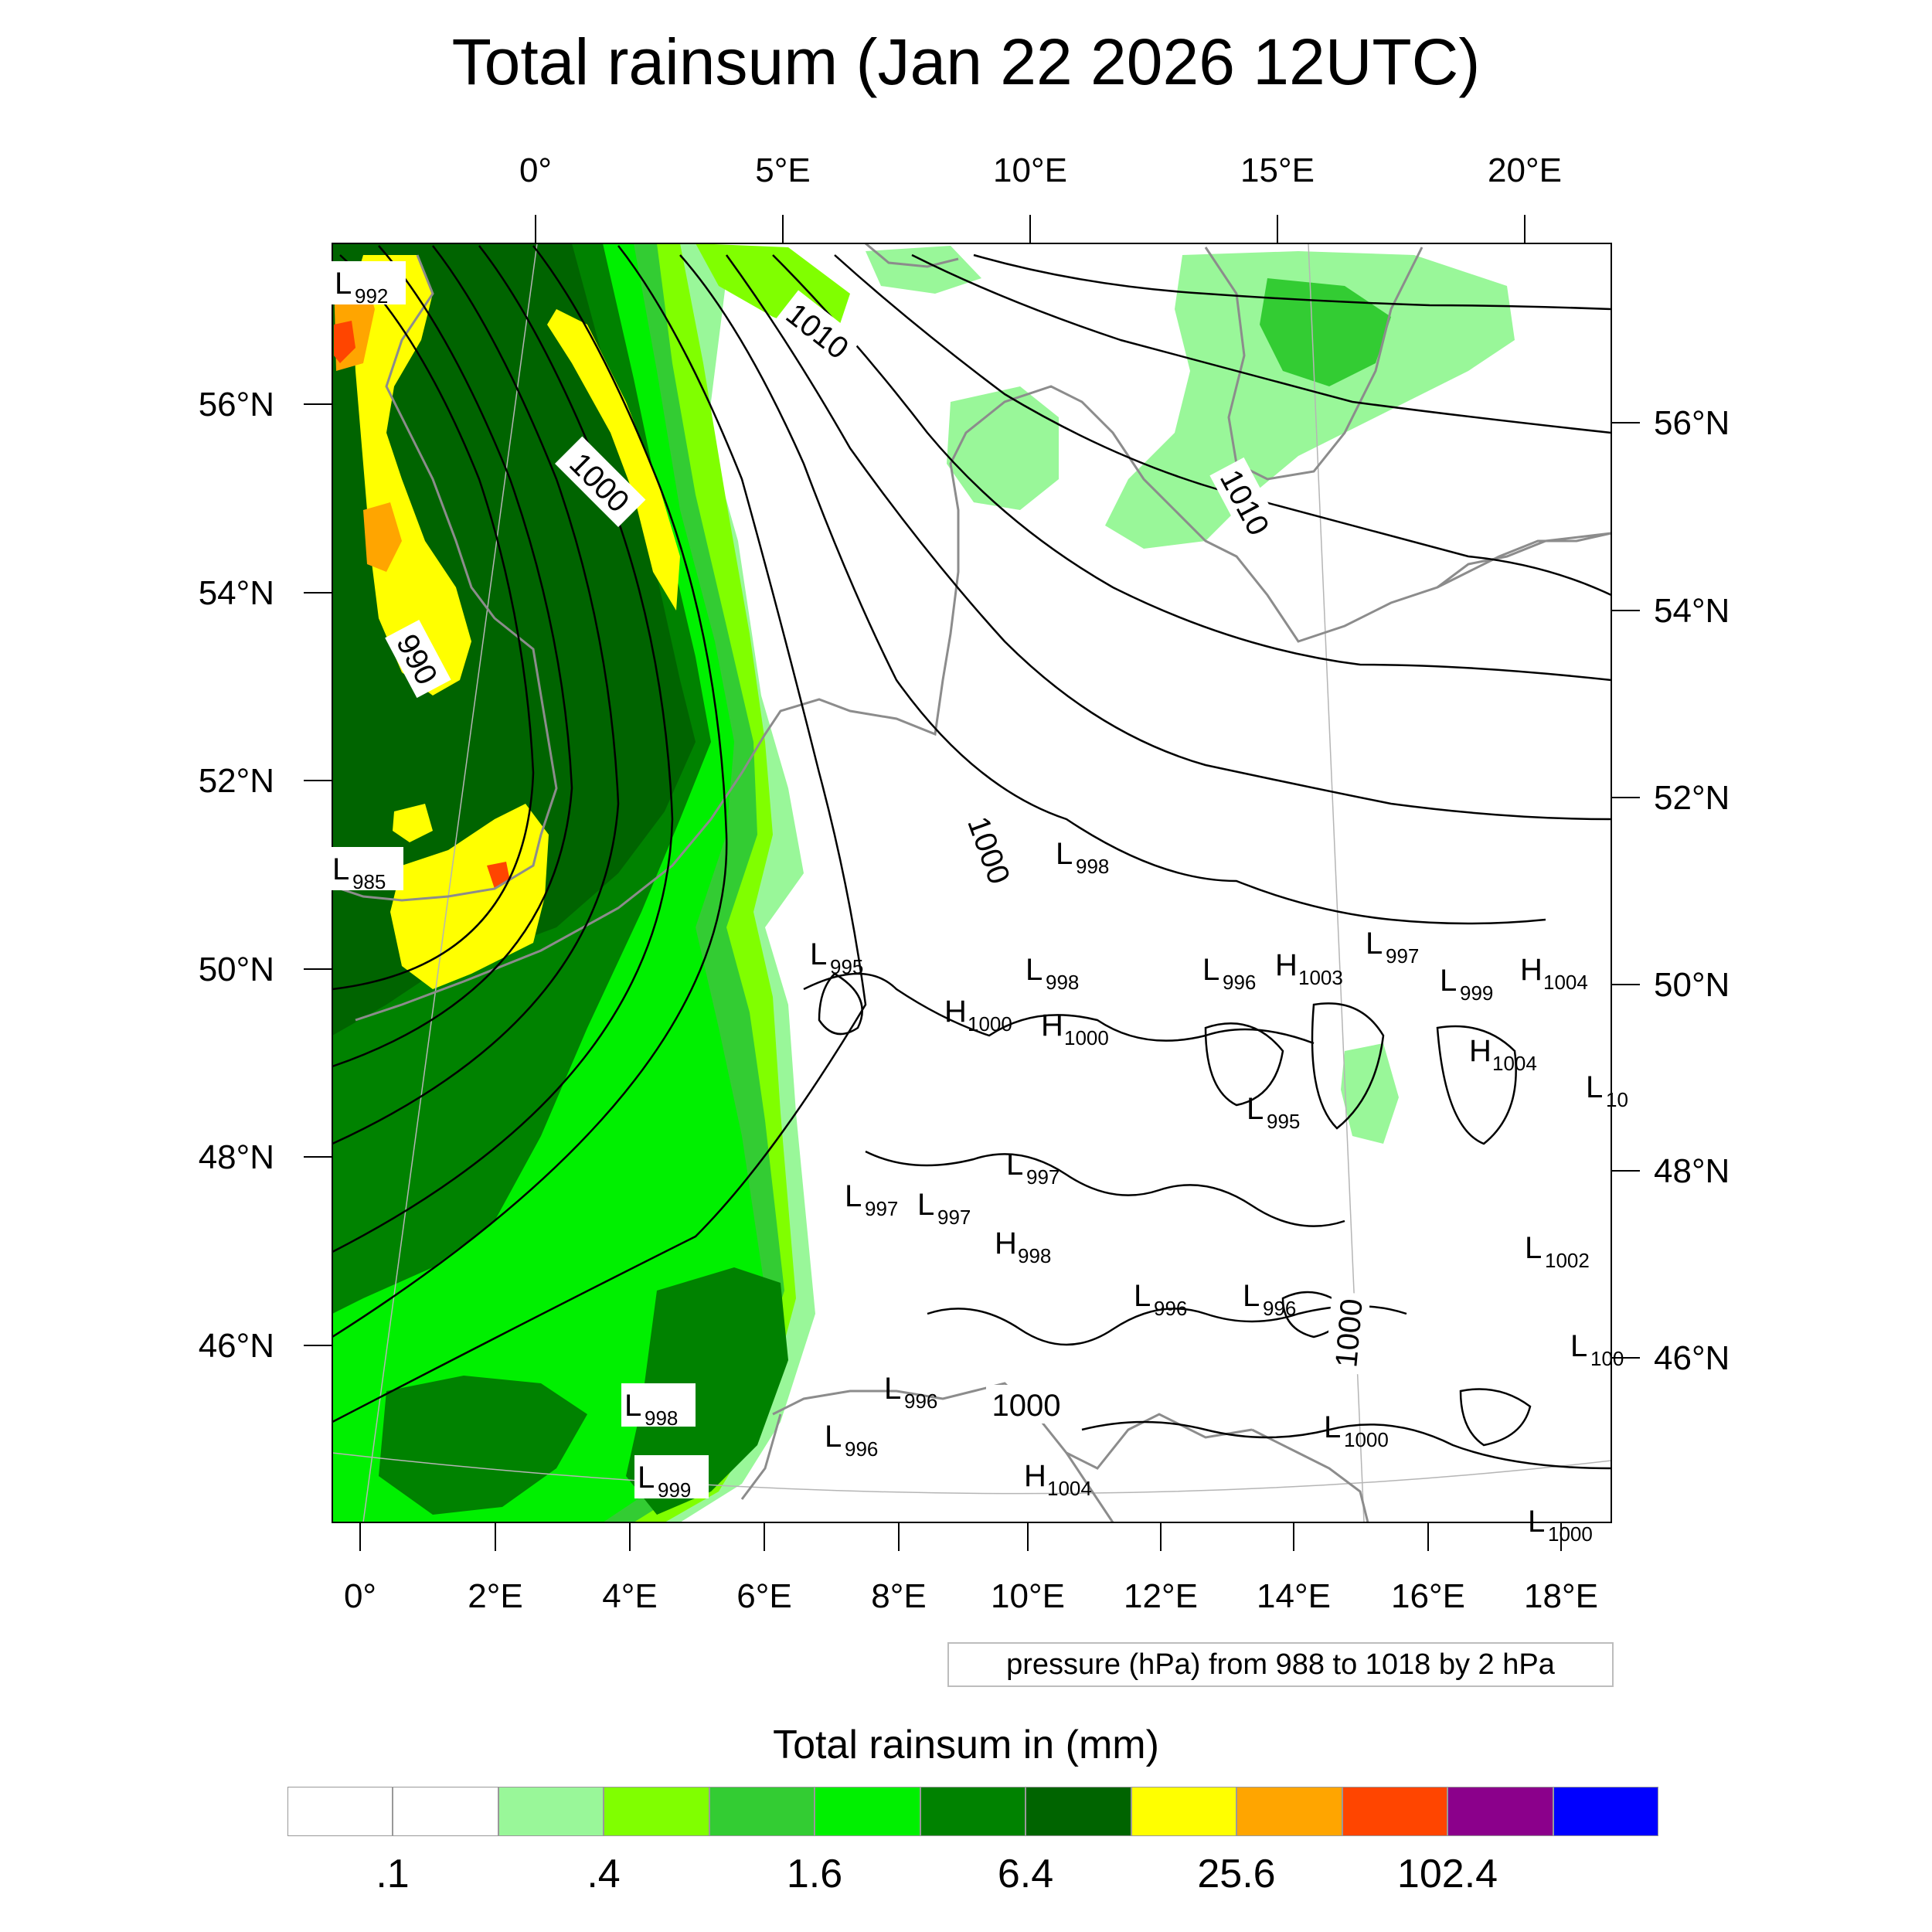 This screenshot has height=1932, width=1932. Describe the element at coordinates (966, 1745) in the screenshot. I see `legend-title: Total rainsum in (mm)` at that location.